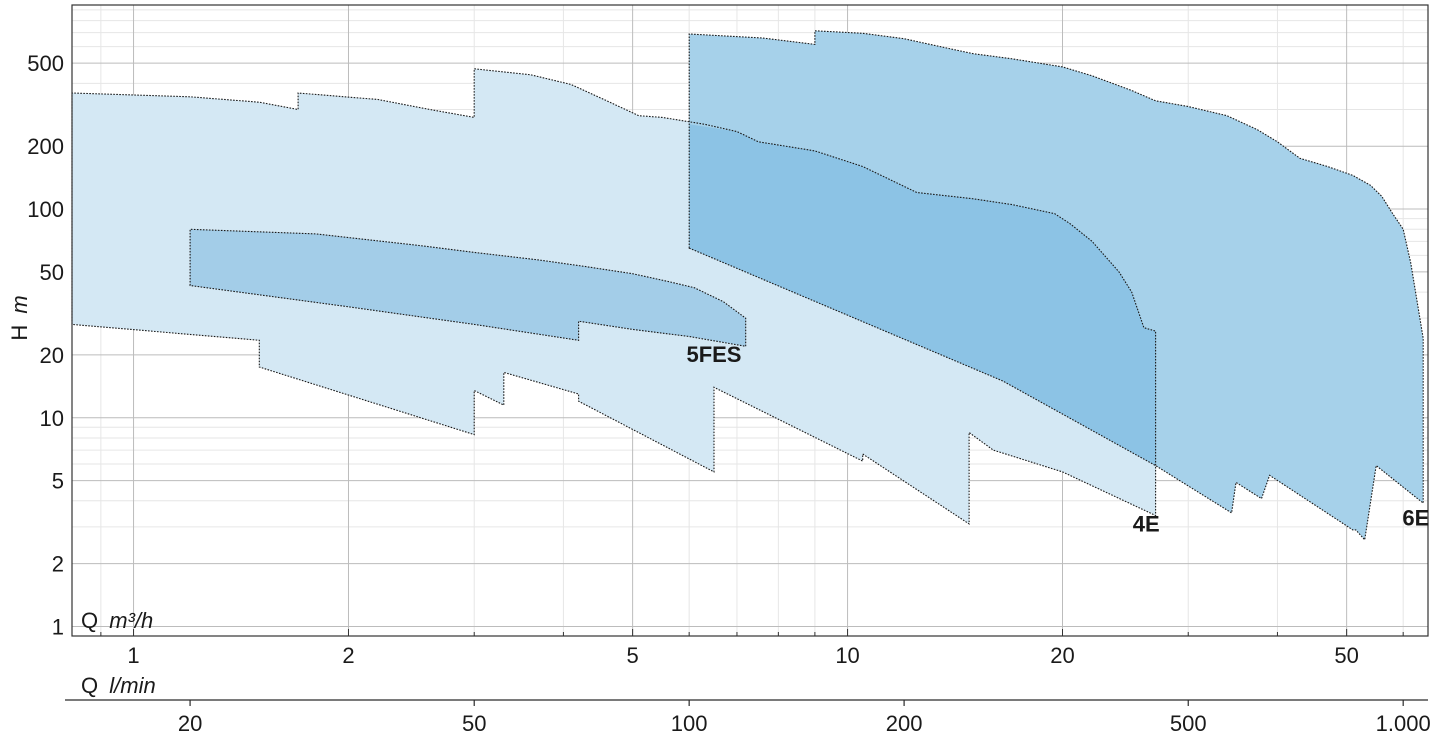 The width and height of the screenshot is (1435, 738). Describe the element at coordinates (190, 723) in the screenshot. I see `x-tick-label-lmin: 20` at that location.